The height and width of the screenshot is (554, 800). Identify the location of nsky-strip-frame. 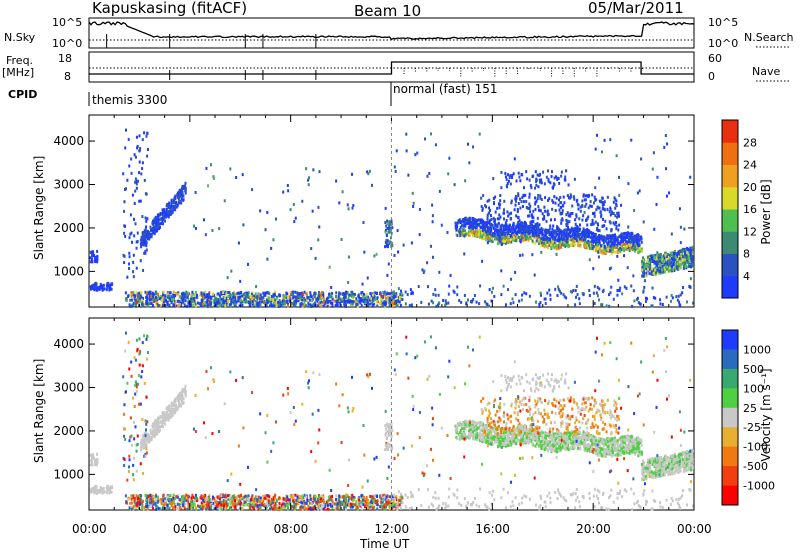
(391, 33).